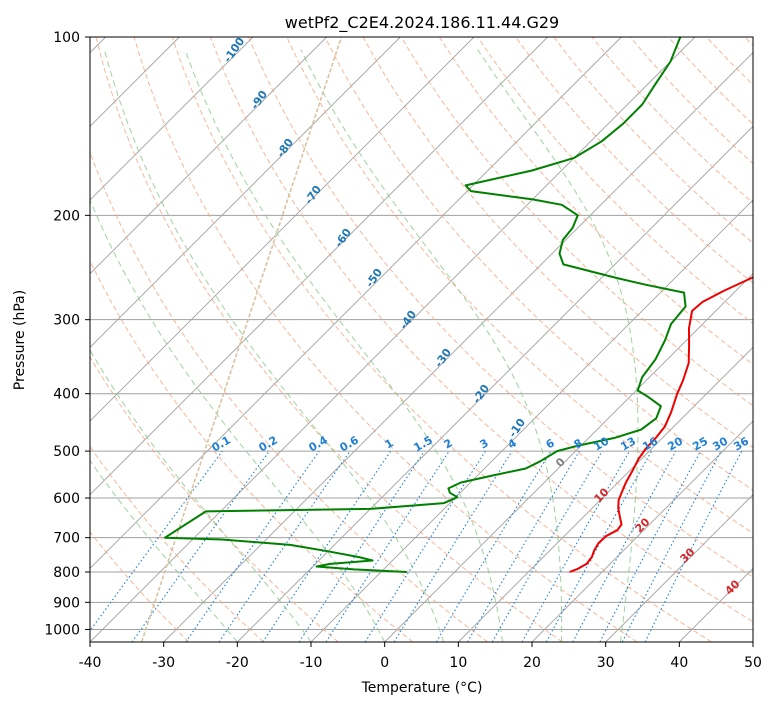 The image size is (775, 708). Describe the element at coordinates (20, 340) in the screenshot. I see `y-axis-label: Pressure (hPa)` at that location.